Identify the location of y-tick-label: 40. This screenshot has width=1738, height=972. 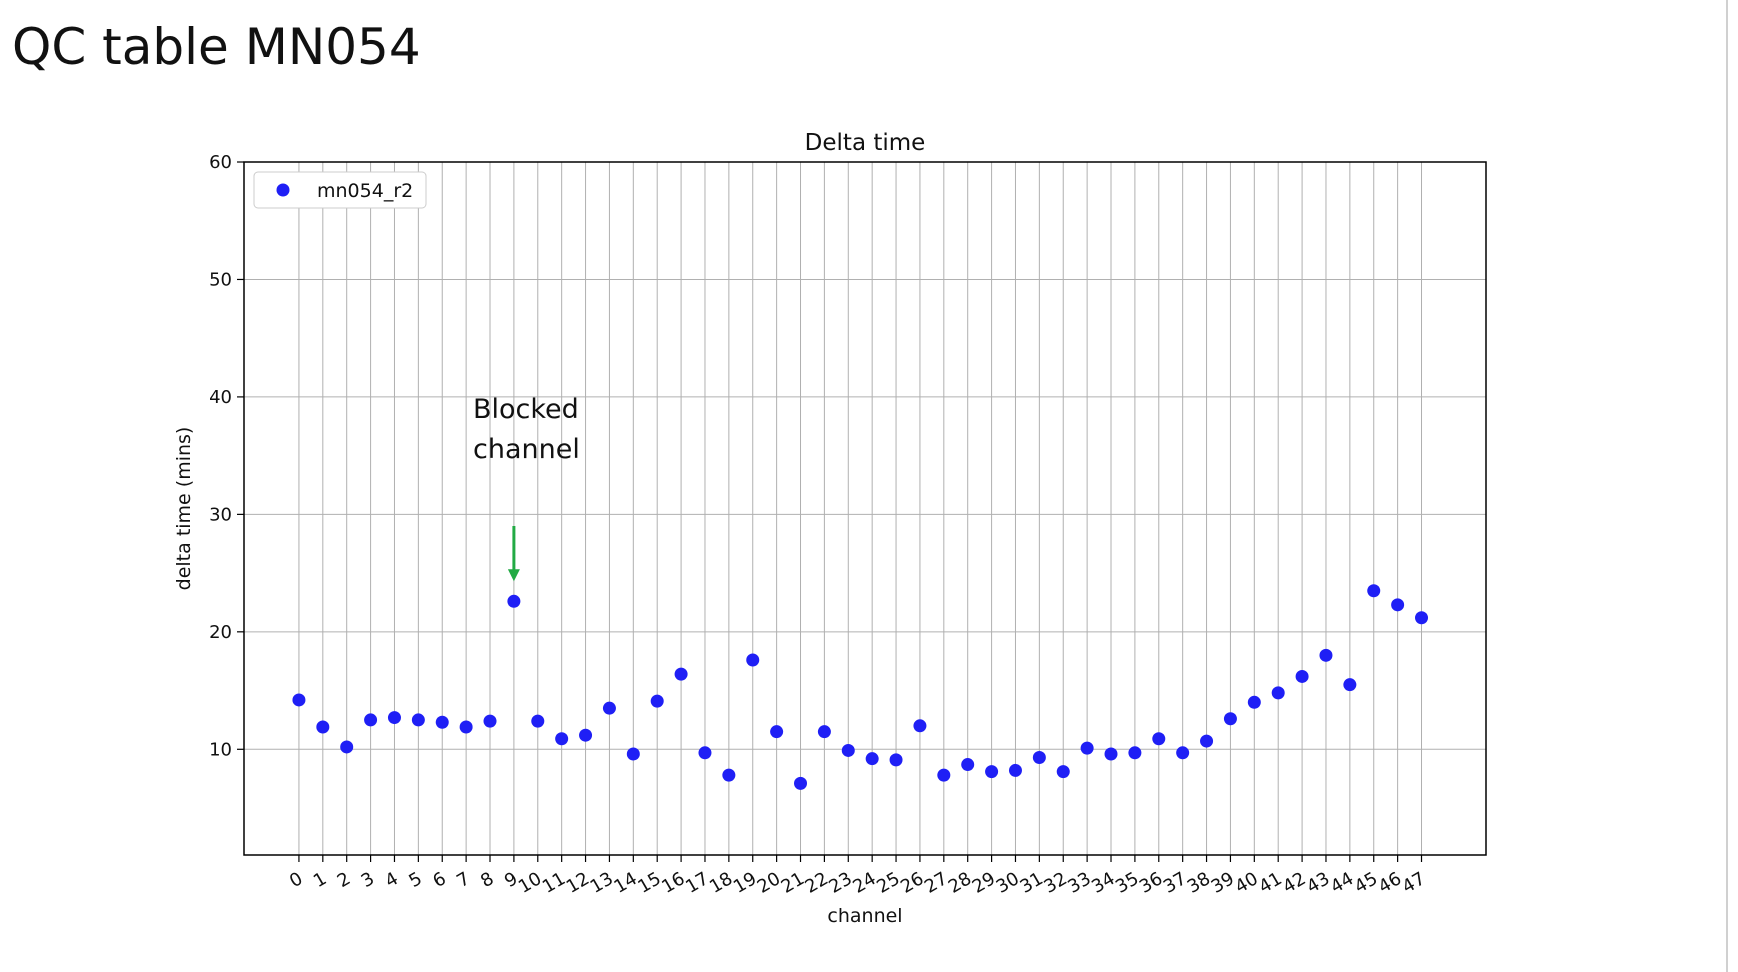
(220, 397).